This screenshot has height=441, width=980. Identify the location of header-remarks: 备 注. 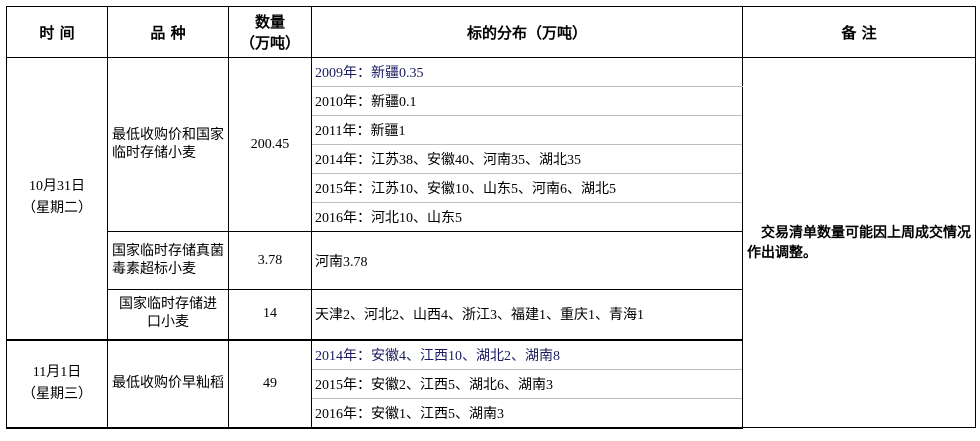
(859, 32).